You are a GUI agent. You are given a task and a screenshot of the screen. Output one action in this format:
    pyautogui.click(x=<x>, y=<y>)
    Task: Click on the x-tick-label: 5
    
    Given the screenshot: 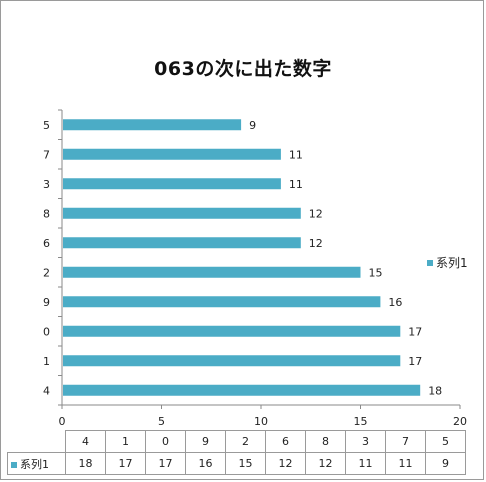 What is the action you would take?
    pyautogui.click(x=161, y=421)
    